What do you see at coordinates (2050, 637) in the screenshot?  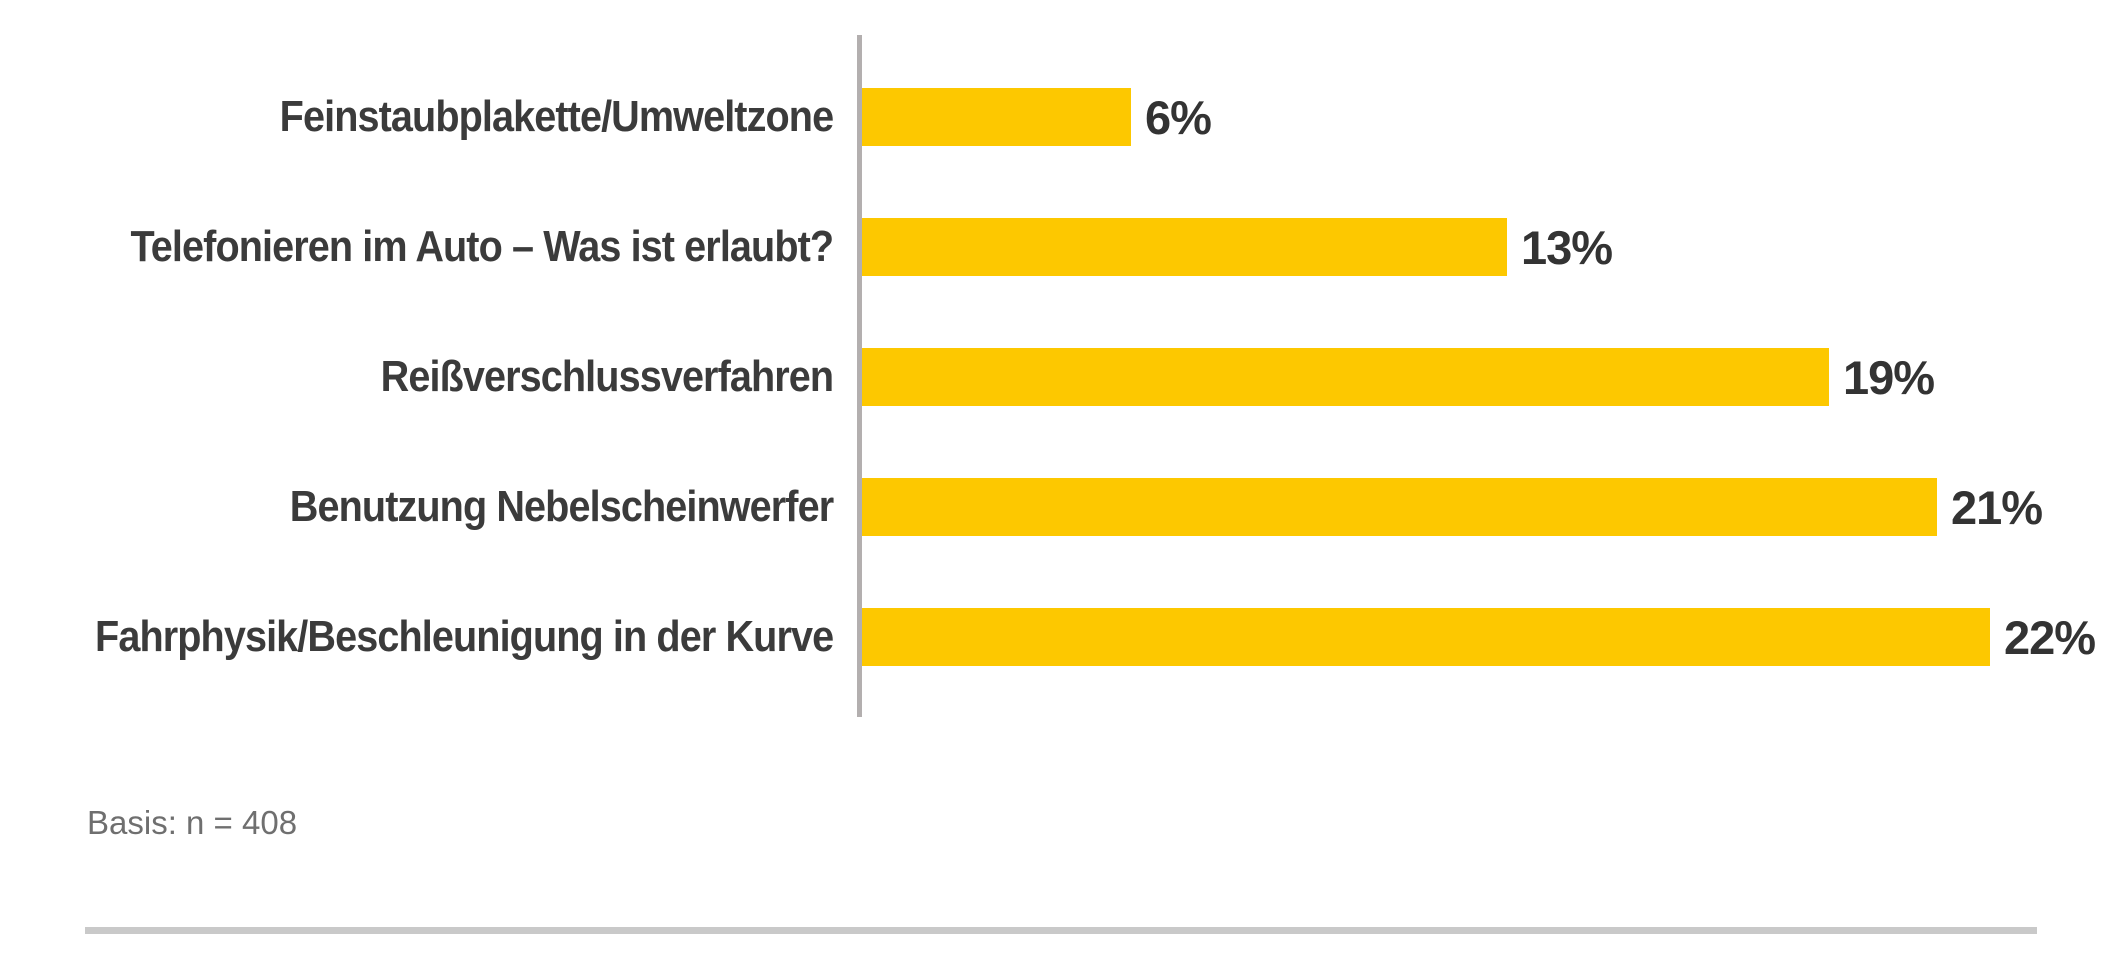 I see `value-label: 22%` at bounding box center [2050, 637].